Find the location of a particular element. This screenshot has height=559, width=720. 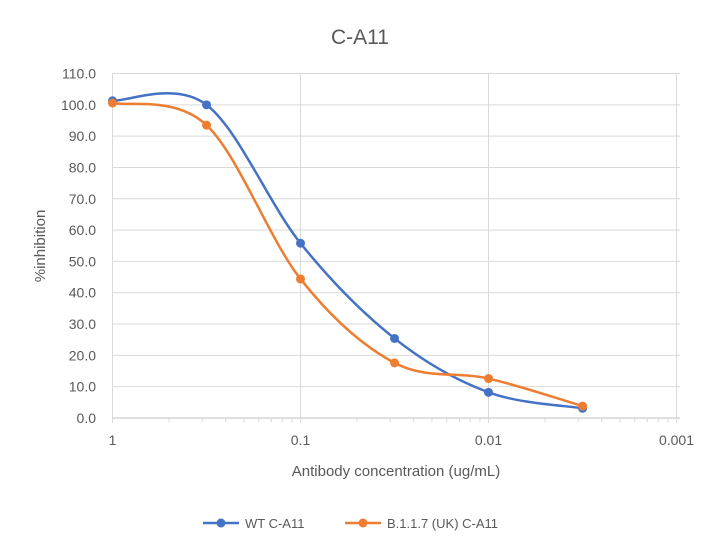

y-tick-label: 70.0 is located at coordinates (82, 199).